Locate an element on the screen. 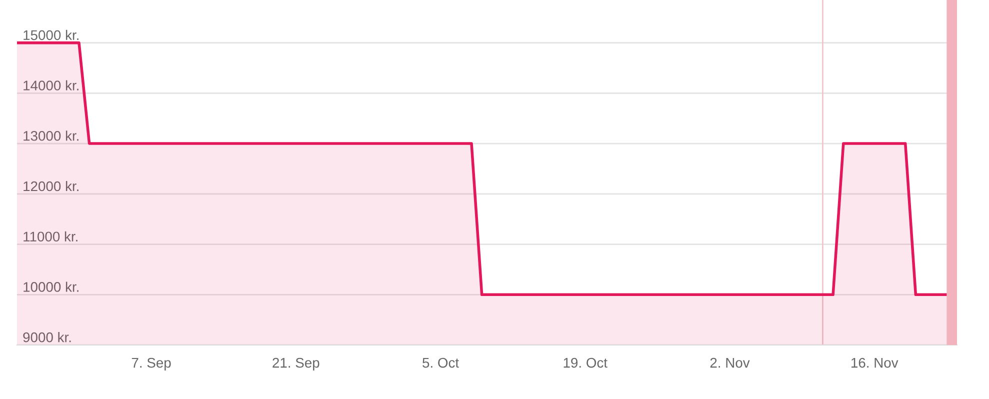  x-tick-label: 19. Oct is located at coordinates (586, 363).